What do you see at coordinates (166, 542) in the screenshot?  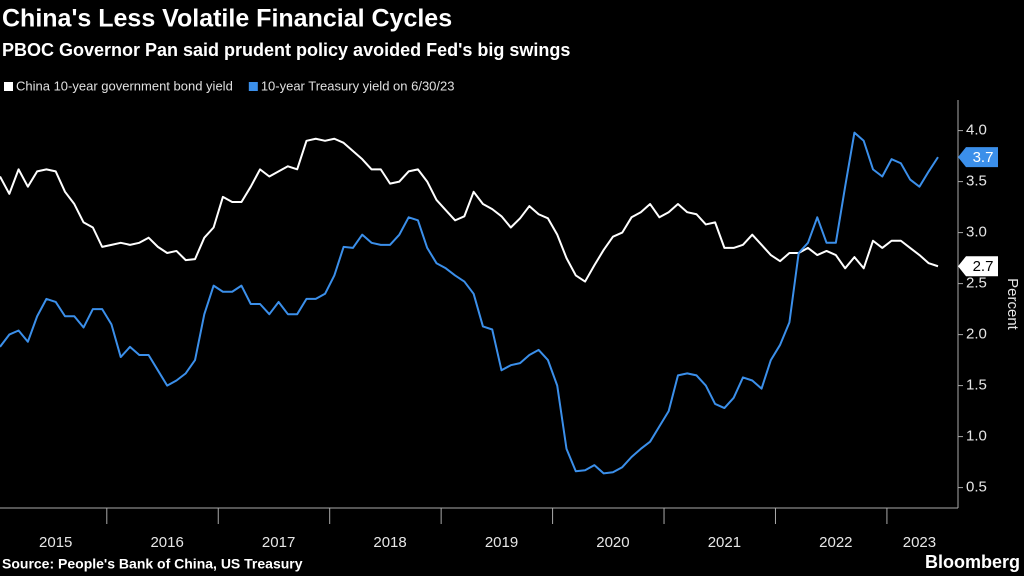 I see `x-tick-label: 2016` at bounding box center [166, 542].